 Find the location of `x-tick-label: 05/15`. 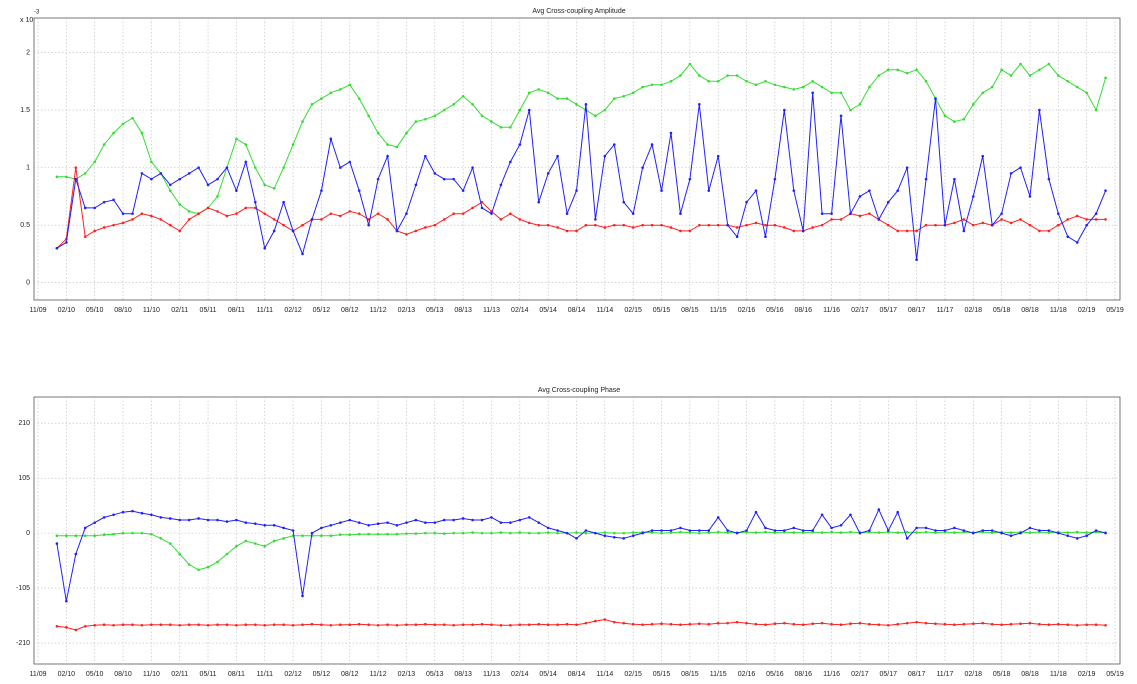

x-tick-label: 05/15 is located at coordinates (662, 310).